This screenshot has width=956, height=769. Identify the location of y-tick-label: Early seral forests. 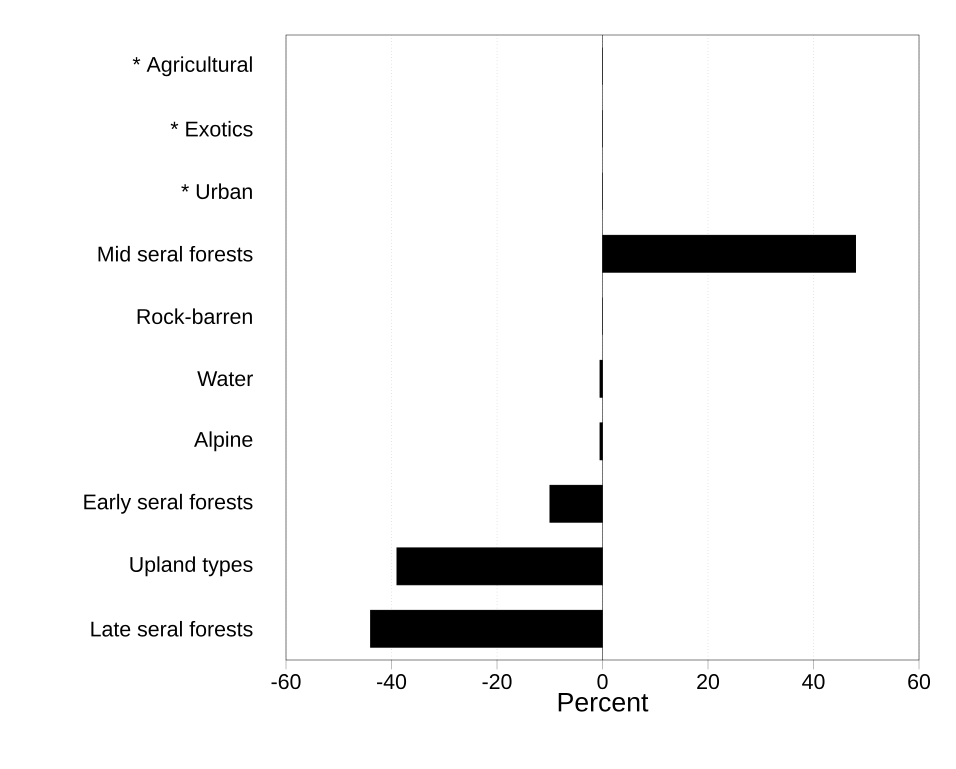
(168, 504).